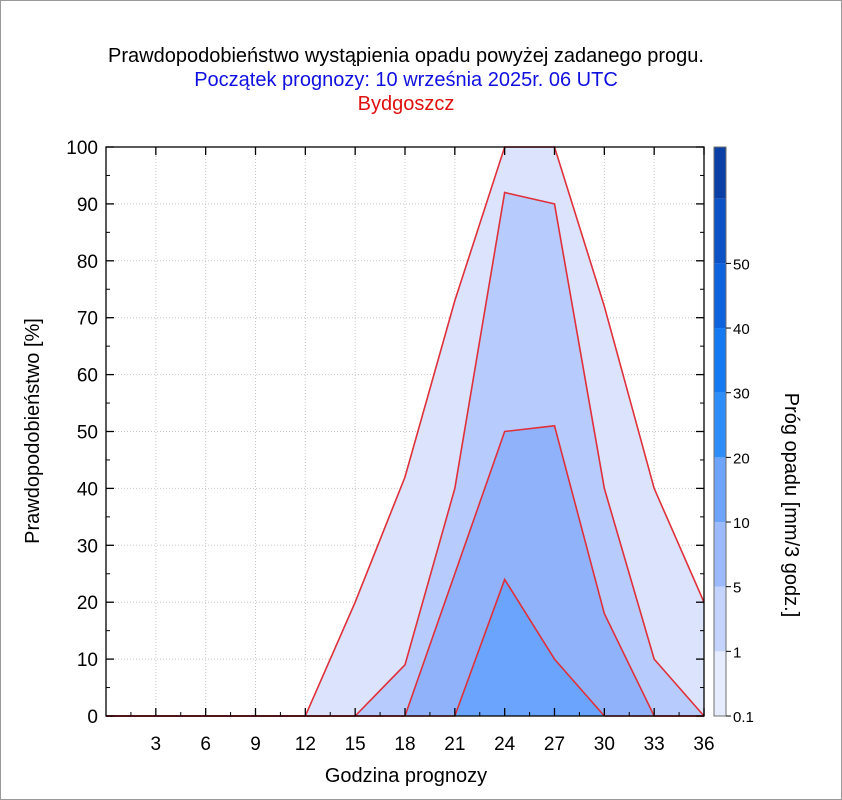 The image size is (842, 800). I want to click on y-tick-label: 100, so click(82, 148).